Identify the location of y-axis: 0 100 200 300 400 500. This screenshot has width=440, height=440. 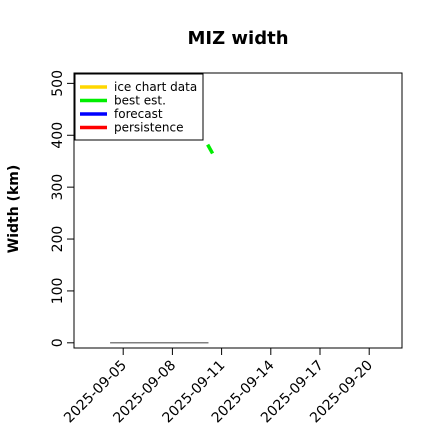
(62, 208).